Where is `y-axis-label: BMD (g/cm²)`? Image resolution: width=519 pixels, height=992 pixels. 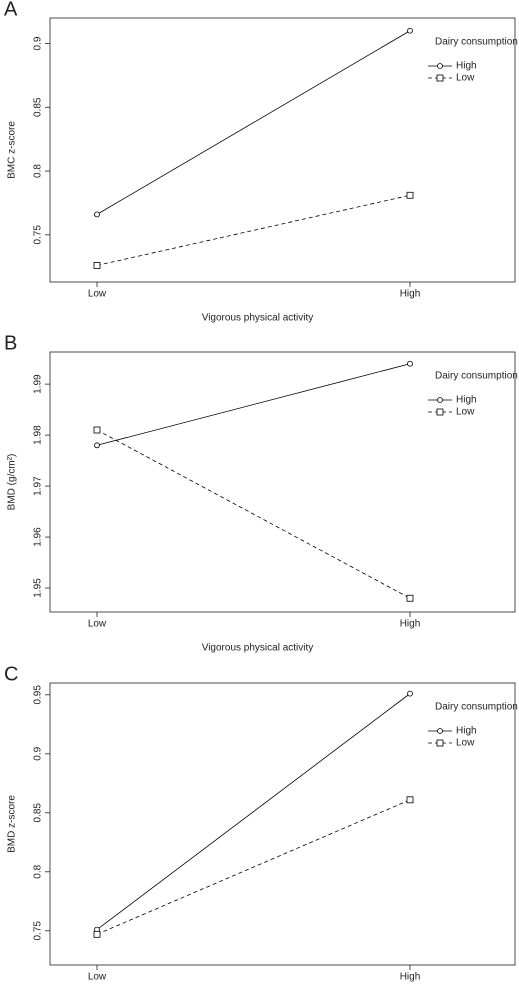
y-axis-label: BMD (g/cm²) is located at coordinates (12, 482).